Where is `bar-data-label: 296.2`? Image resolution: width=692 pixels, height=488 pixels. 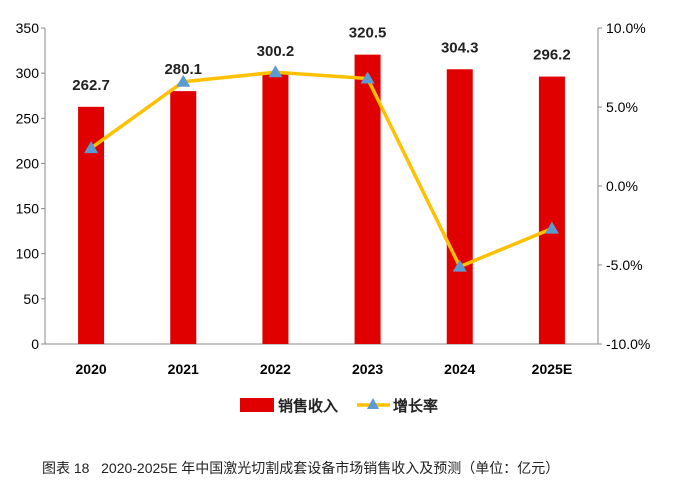
bar-data-label: 296.2 is located at coordinates (552, 55).